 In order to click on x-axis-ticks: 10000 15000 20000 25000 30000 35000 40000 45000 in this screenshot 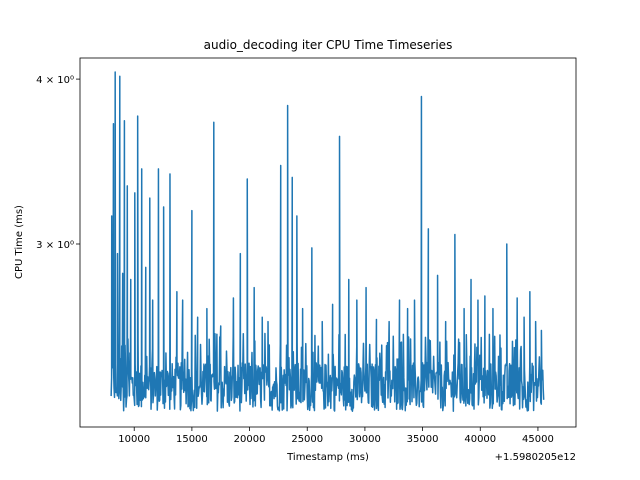, I will do `click(336, 436)`.